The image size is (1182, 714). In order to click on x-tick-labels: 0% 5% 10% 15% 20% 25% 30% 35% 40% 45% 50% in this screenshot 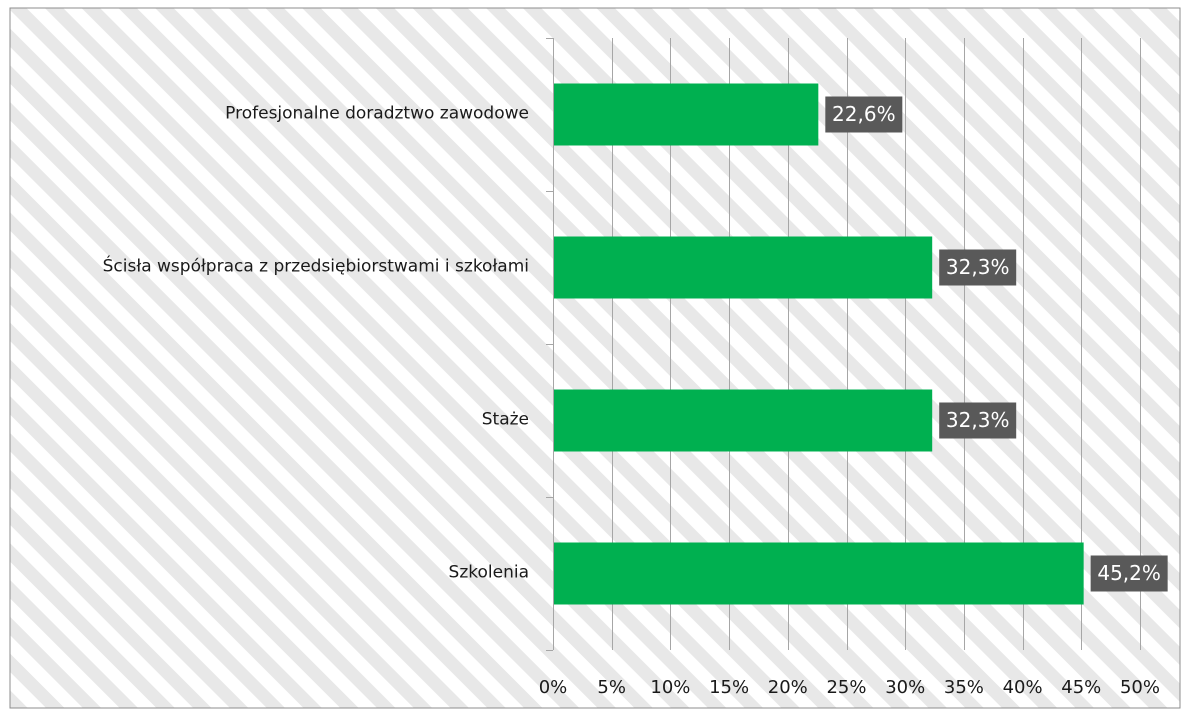, I will do `click(849, 687)`.